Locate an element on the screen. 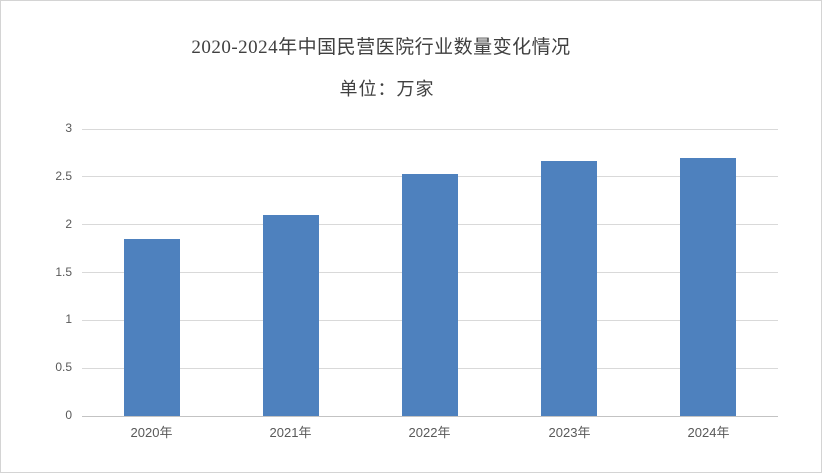 This screenshot has height=473, width=822. y-axis: 0 0.5 1 1.5 2 2.5 3 is located at coordinates (36, 271).